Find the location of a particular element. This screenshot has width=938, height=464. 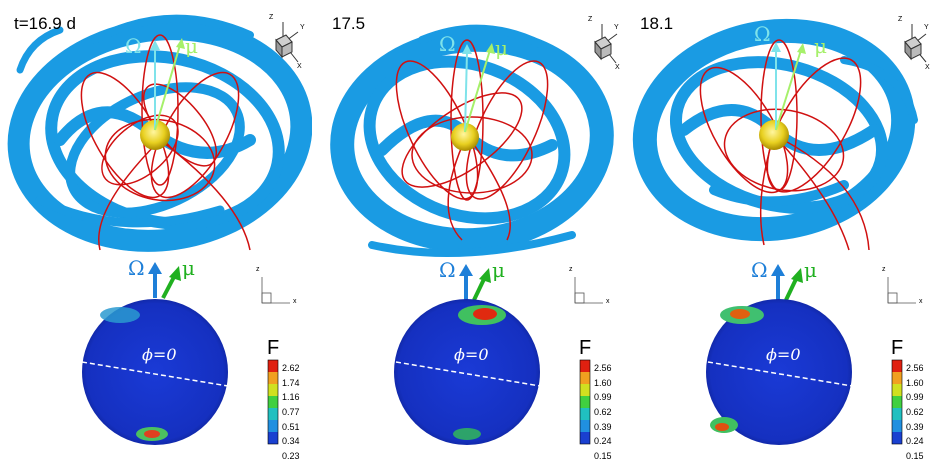

colorbar-tick: 1.16 is located at coordinates (291, 397).